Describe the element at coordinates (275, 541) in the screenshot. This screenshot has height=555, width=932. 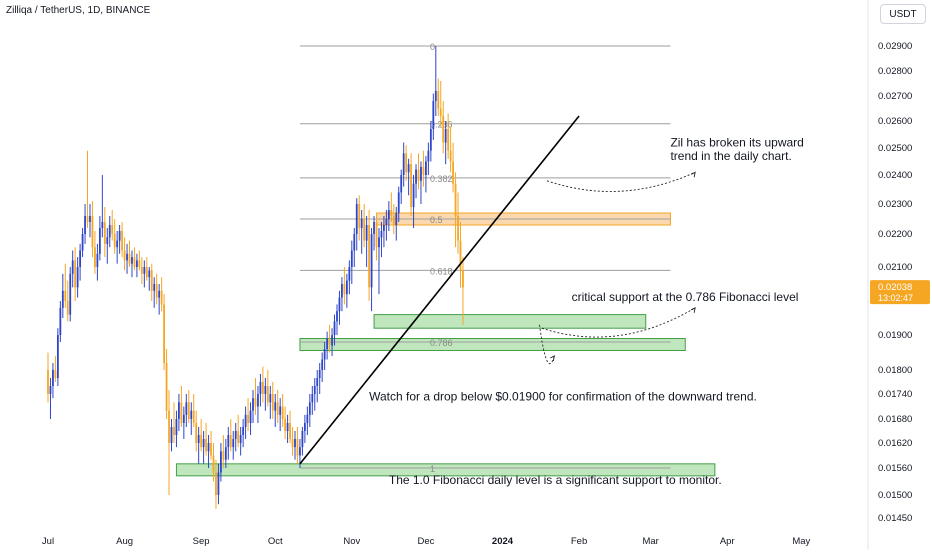
I see `time-tick-label: Oct` at that location.